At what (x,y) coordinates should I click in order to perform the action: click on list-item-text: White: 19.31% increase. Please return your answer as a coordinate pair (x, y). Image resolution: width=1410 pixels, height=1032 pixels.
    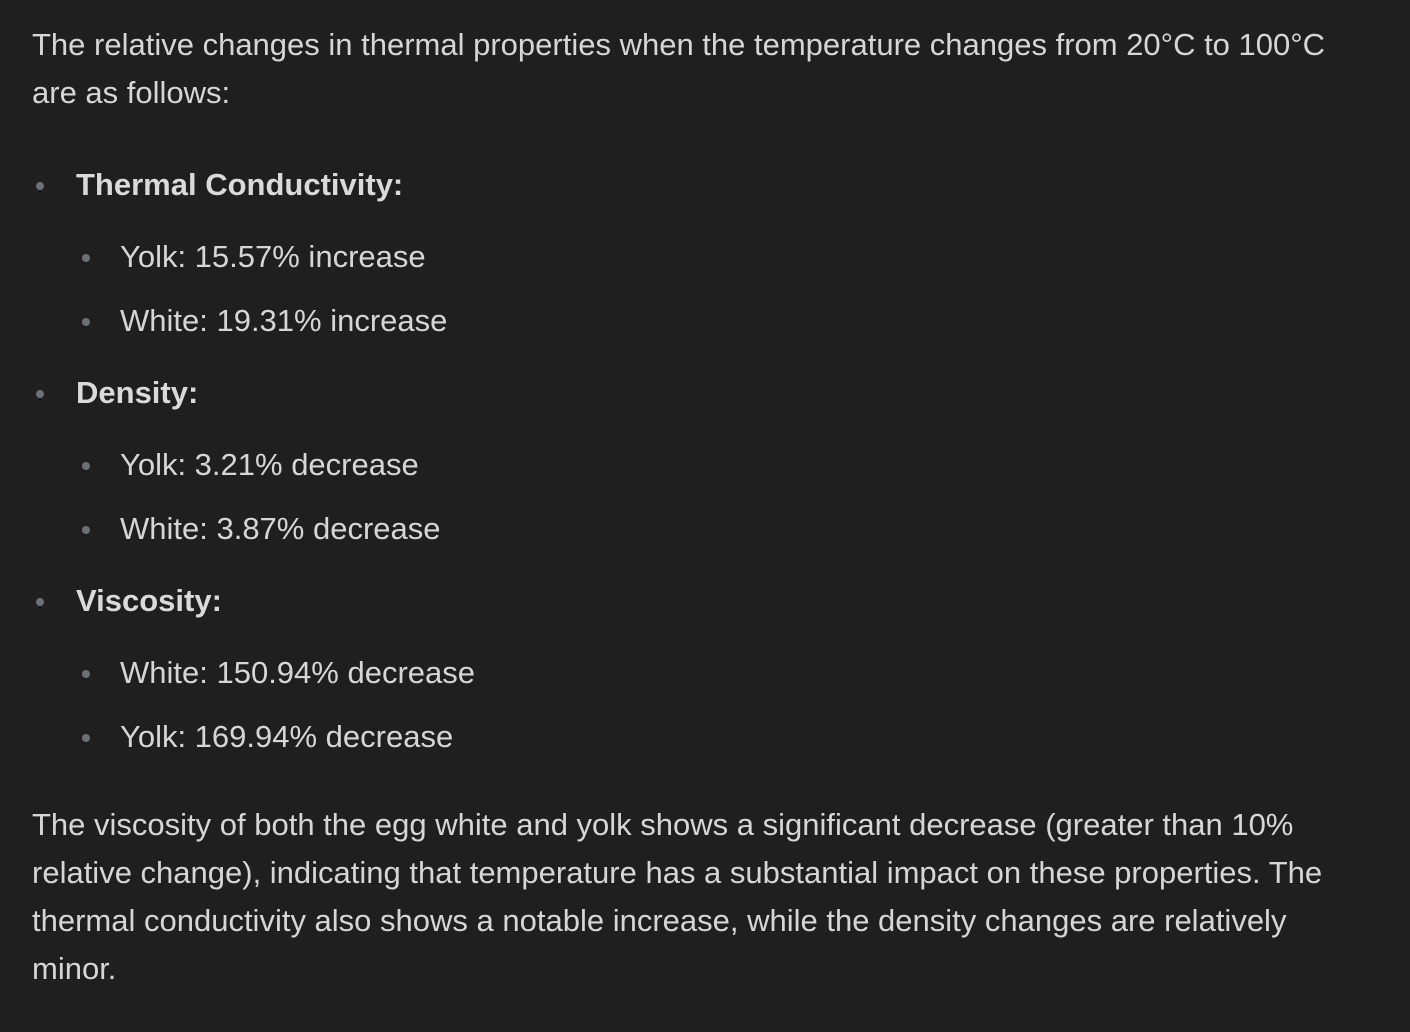
    Looking at the image, I should click on (284, 320).